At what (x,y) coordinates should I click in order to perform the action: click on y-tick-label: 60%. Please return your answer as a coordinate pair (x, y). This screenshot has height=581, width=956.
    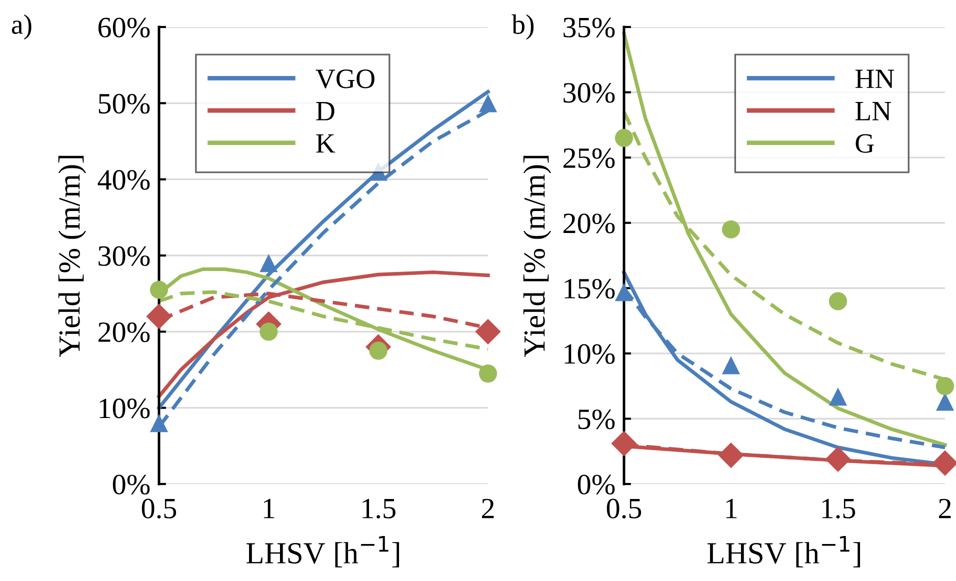
    Looking at the image, I should click on (124, 28).